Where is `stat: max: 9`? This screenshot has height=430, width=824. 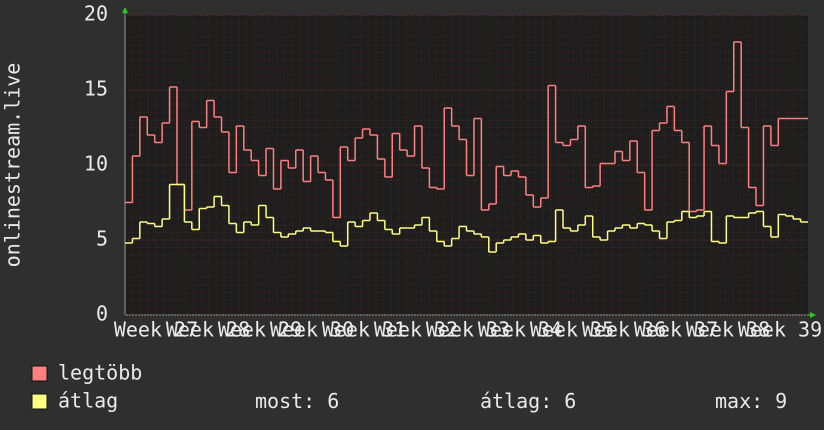
stat: max: 9 is located at coordinates (751, 401).